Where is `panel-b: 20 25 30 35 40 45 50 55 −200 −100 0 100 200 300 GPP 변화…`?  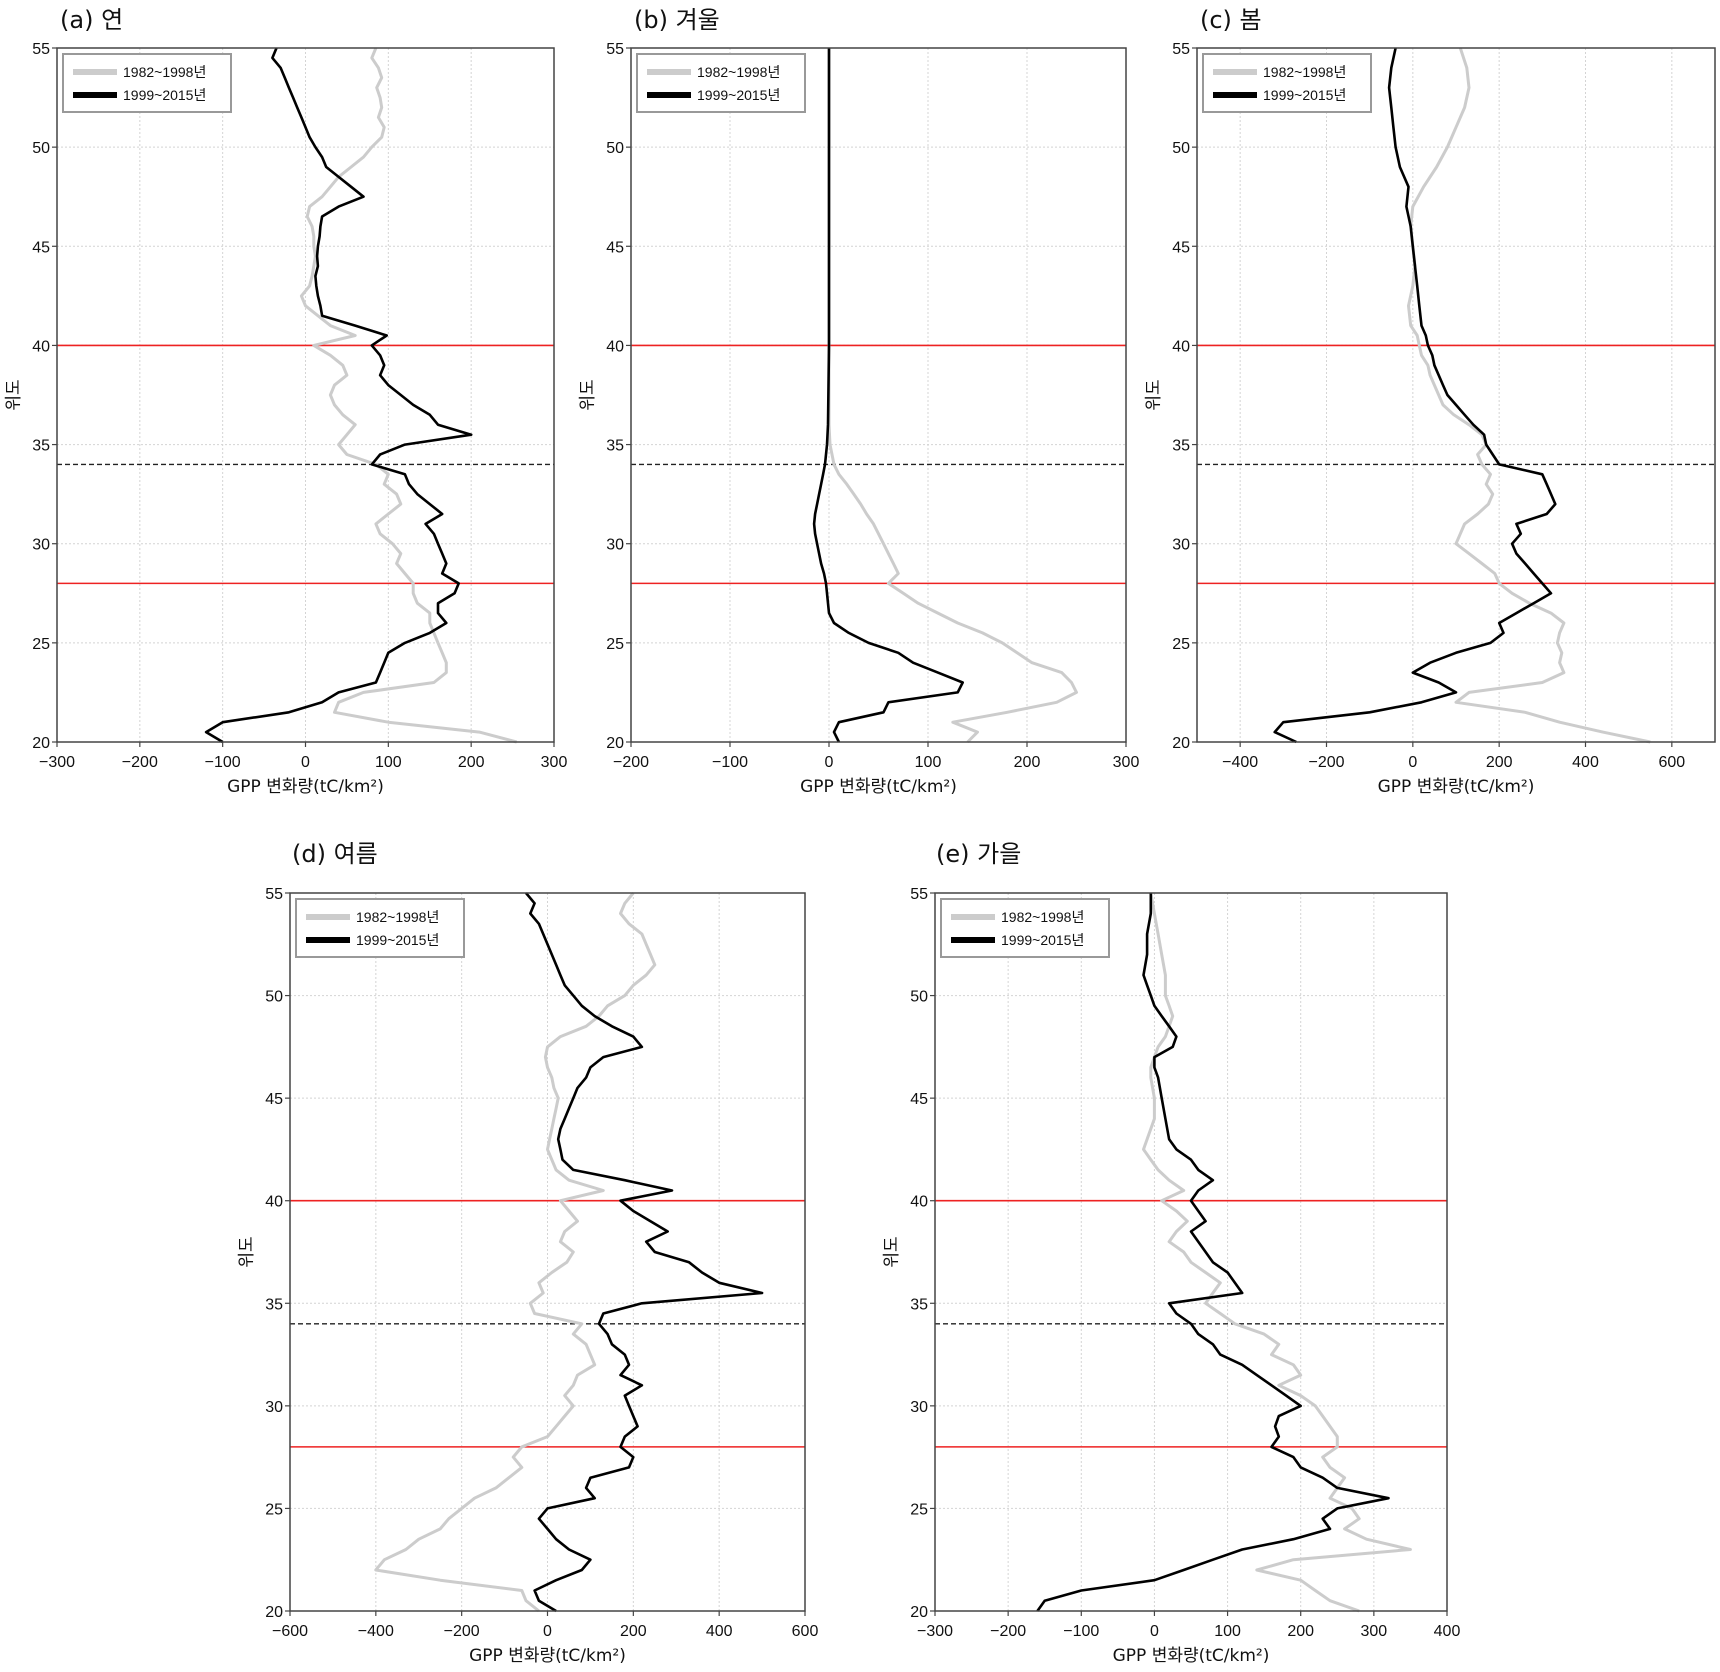 panel-b: 20 25 30 35 40 45 50 55 −200 −100 0 100 200 300 GPP 변화… is located at coordinates (858, 419).